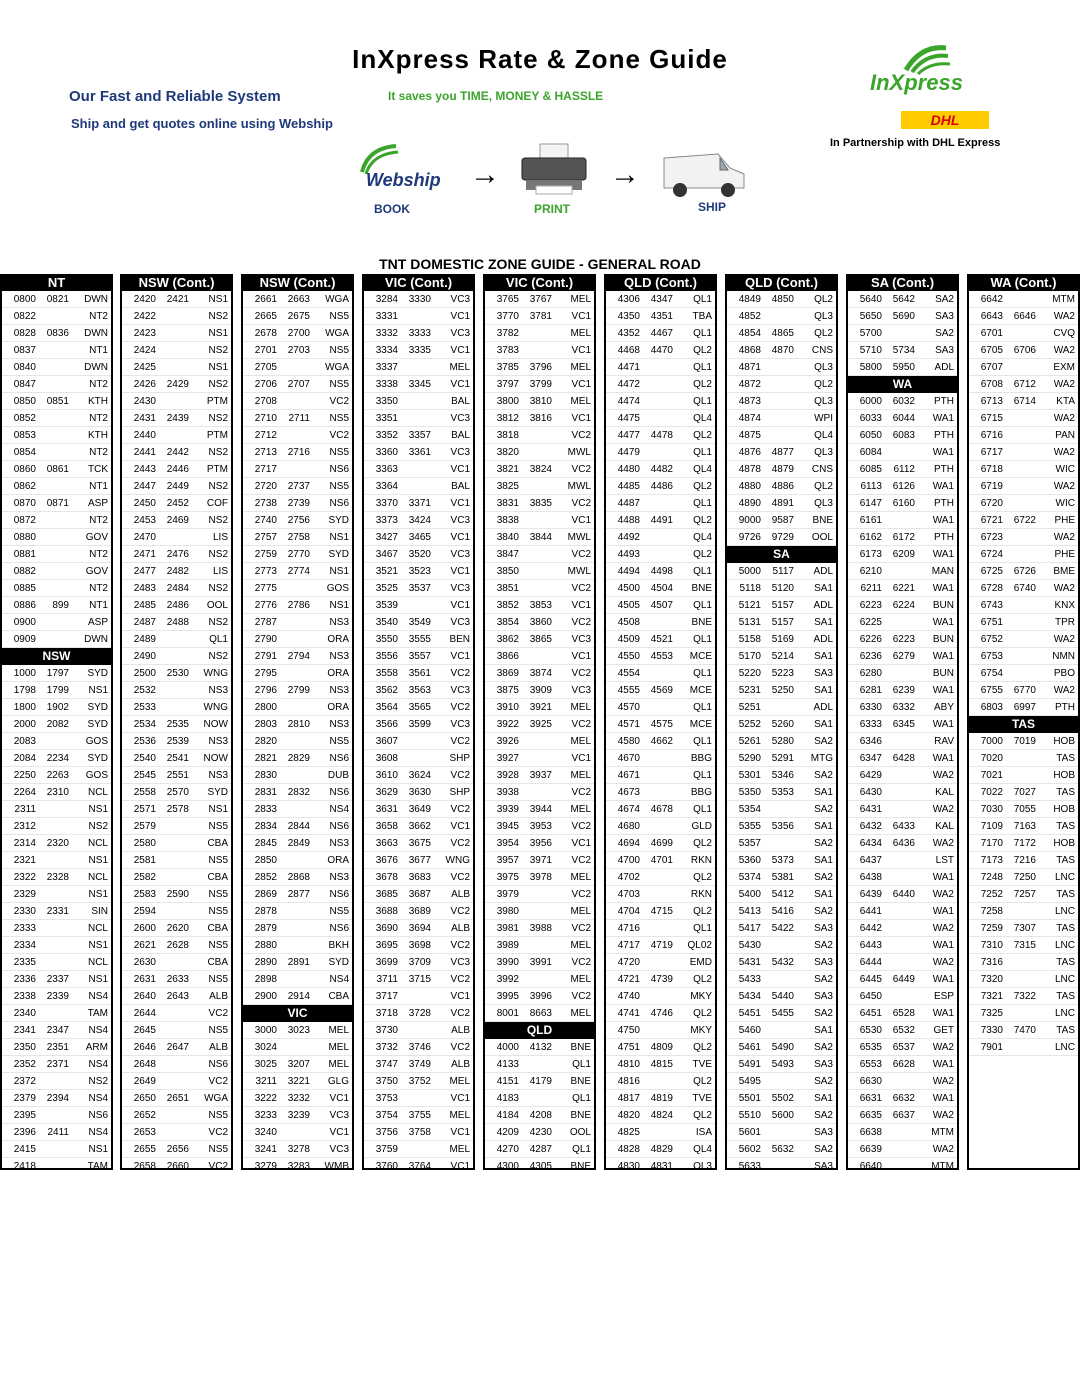 The image size is (1080, 1398). Describe the element at coordinates (507, 690) in the screenshot. I see `postcode-from: 3875` at that location.